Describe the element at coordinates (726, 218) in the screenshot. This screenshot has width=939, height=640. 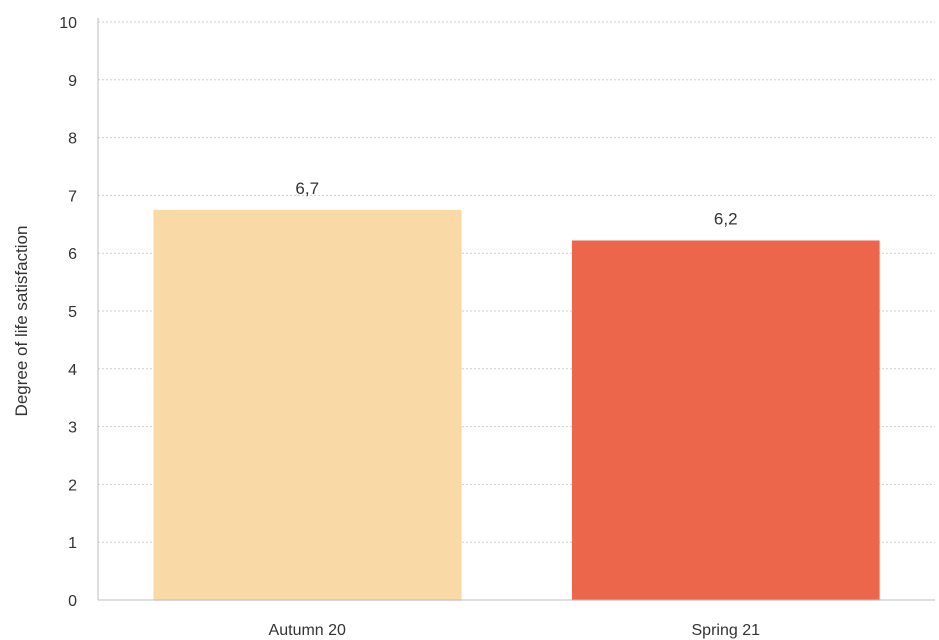
I see `data-label: 6,2` at that location.